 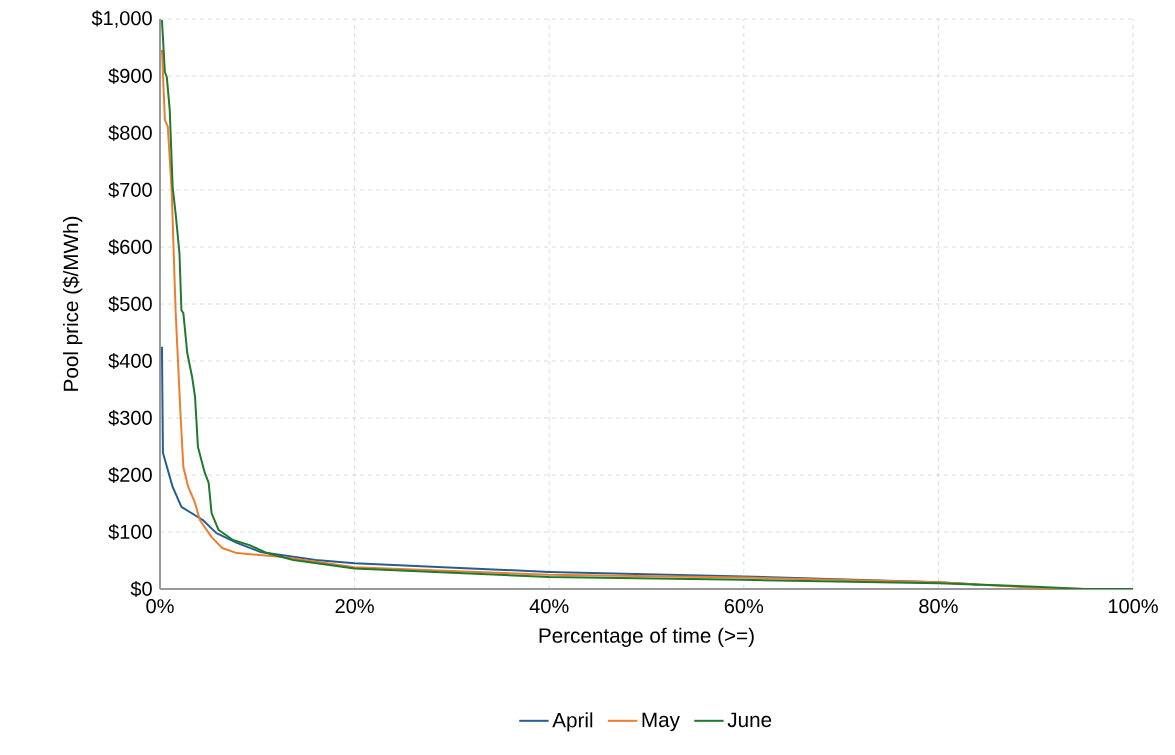 I want to click on y-tick-label: $900, so click(x=130, y=76).